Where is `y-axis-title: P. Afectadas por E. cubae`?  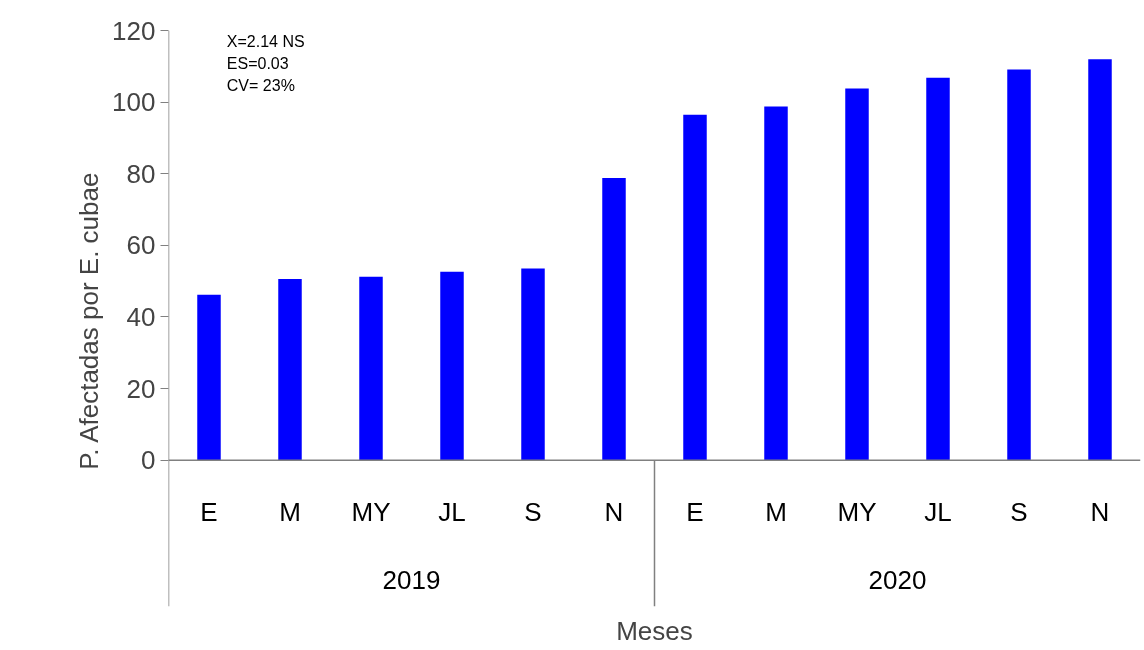 y-axis-title: P. Afectadas por E. cubae is located at coordinates (89, 321).